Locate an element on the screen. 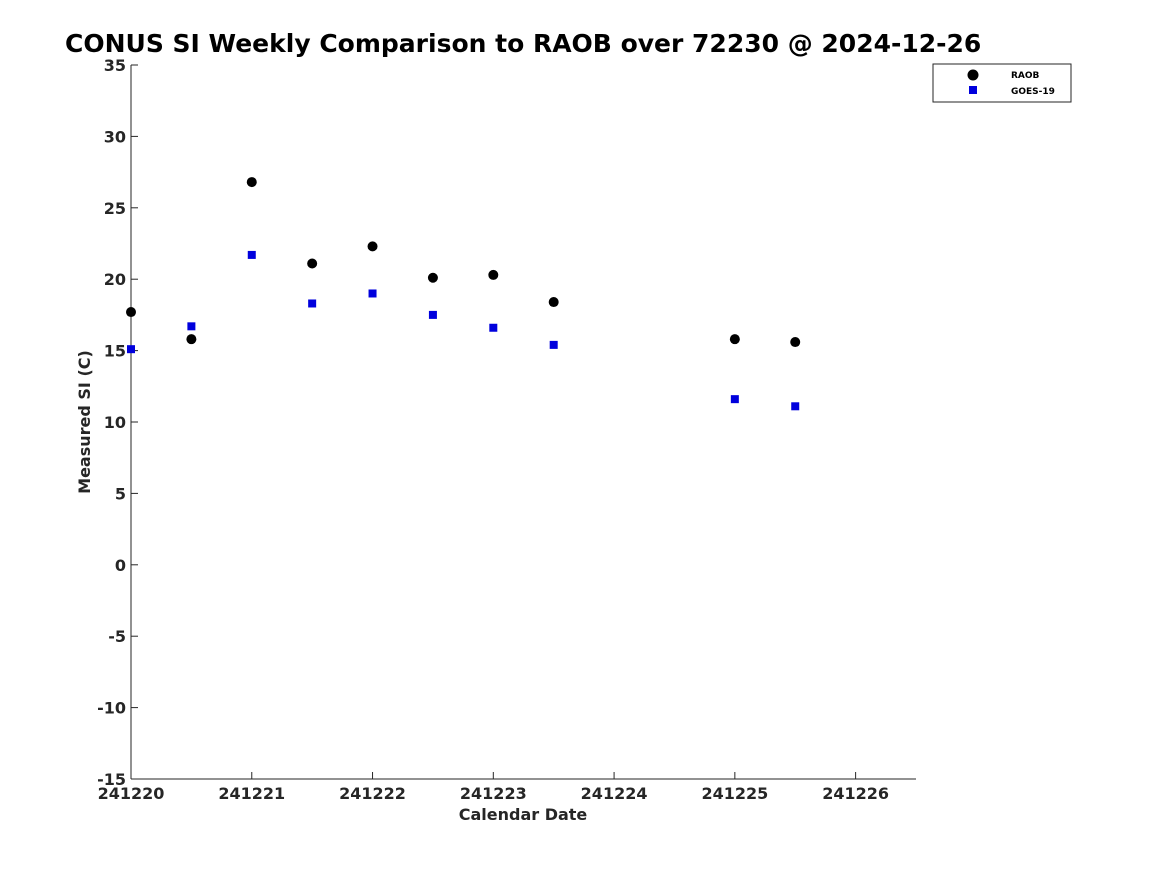 This screenshot has width=1167, height=875. y-tick-label: 15 is located at coordinates (115, 351).